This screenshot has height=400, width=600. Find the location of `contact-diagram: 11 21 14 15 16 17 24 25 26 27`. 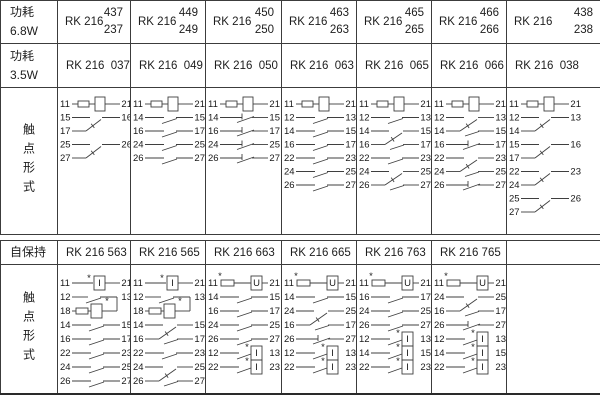

contact-diagram: 11 21 14 15 16 17 24 25 26 27 is located at coordinates (244, 132).